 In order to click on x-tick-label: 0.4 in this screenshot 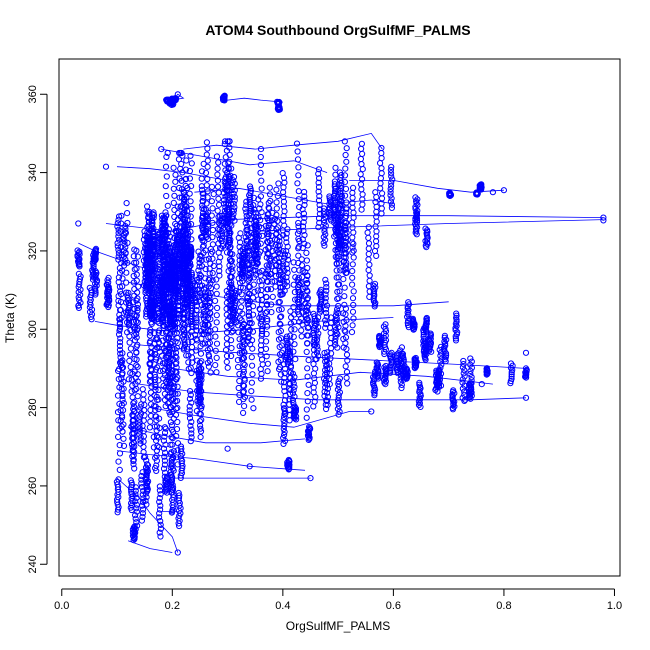, I will do `click(282, 606)`.